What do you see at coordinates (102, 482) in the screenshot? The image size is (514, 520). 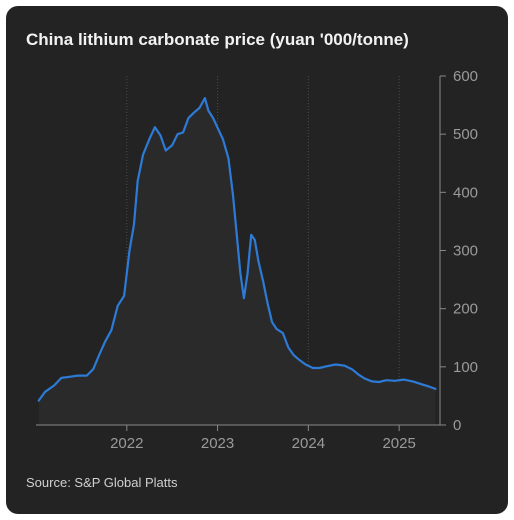 I see `source-note: Source: S&P Global Platts` at bounding box center [102, 482].